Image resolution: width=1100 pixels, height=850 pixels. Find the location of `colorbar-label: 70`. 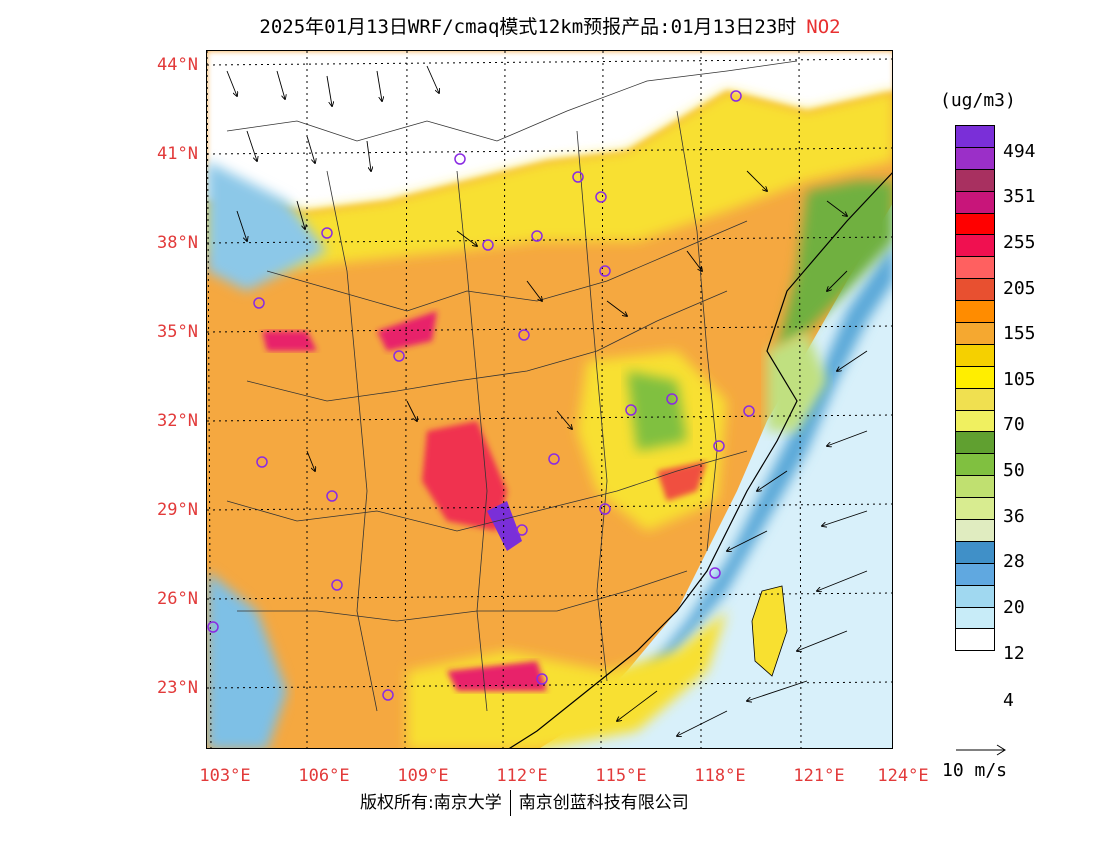

colorbar-label: 70 is located at coordinates (1014, 424).